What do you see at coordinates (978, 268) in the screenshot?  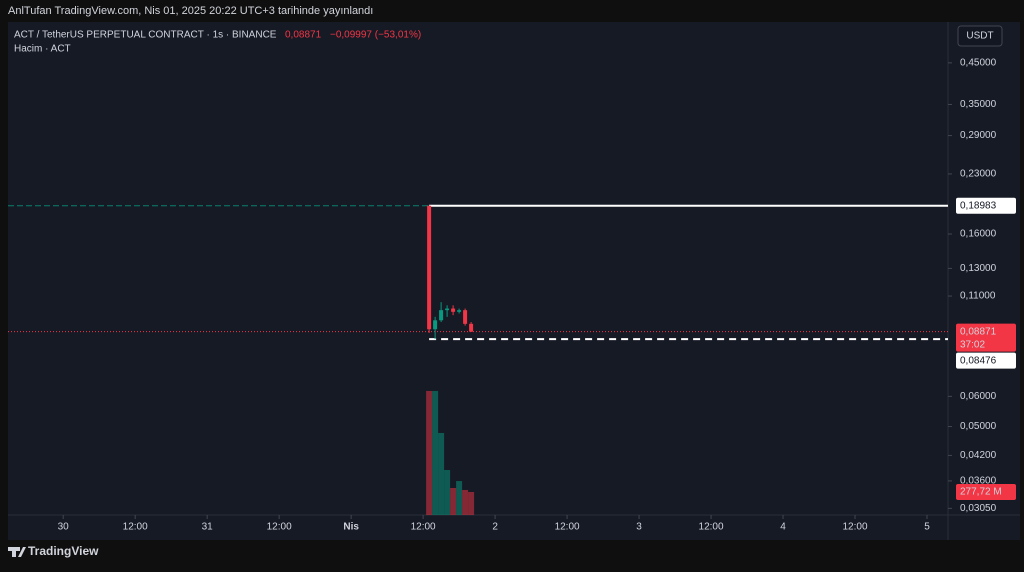 I see `y-tick-label: 0,13000` at bounding box center [978, 268].